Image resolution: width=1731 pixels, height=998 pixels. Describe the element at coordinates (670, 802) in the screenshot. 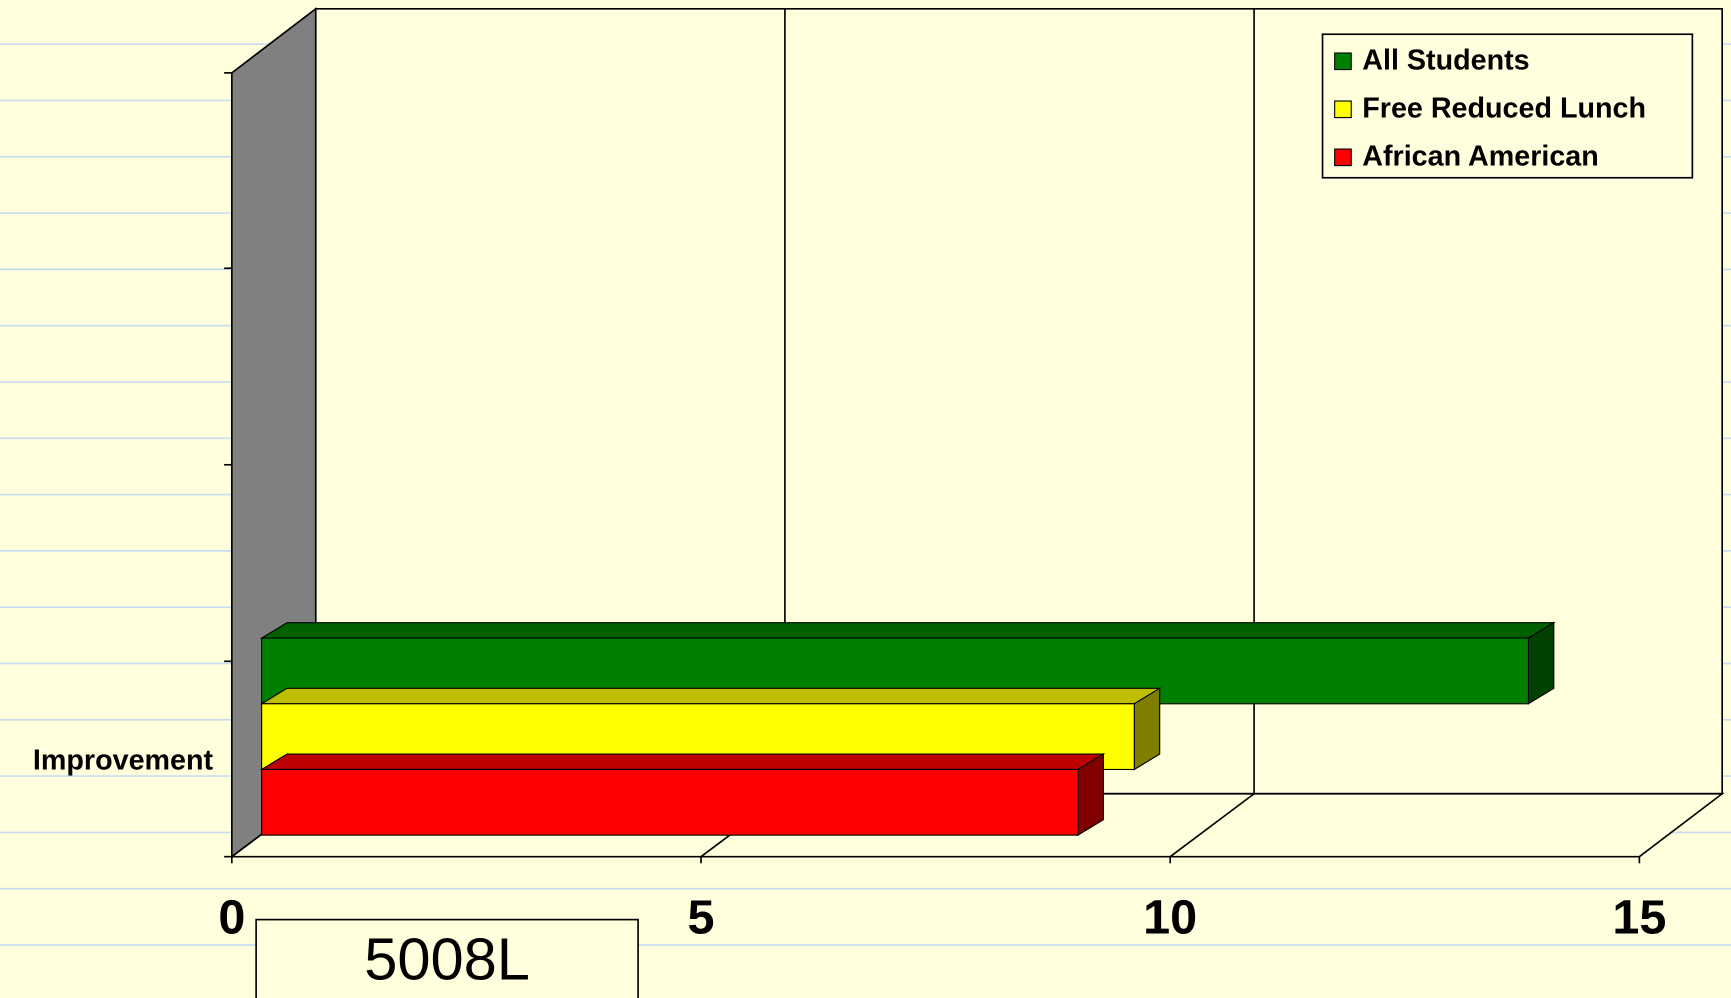

I see `bar` at that location.